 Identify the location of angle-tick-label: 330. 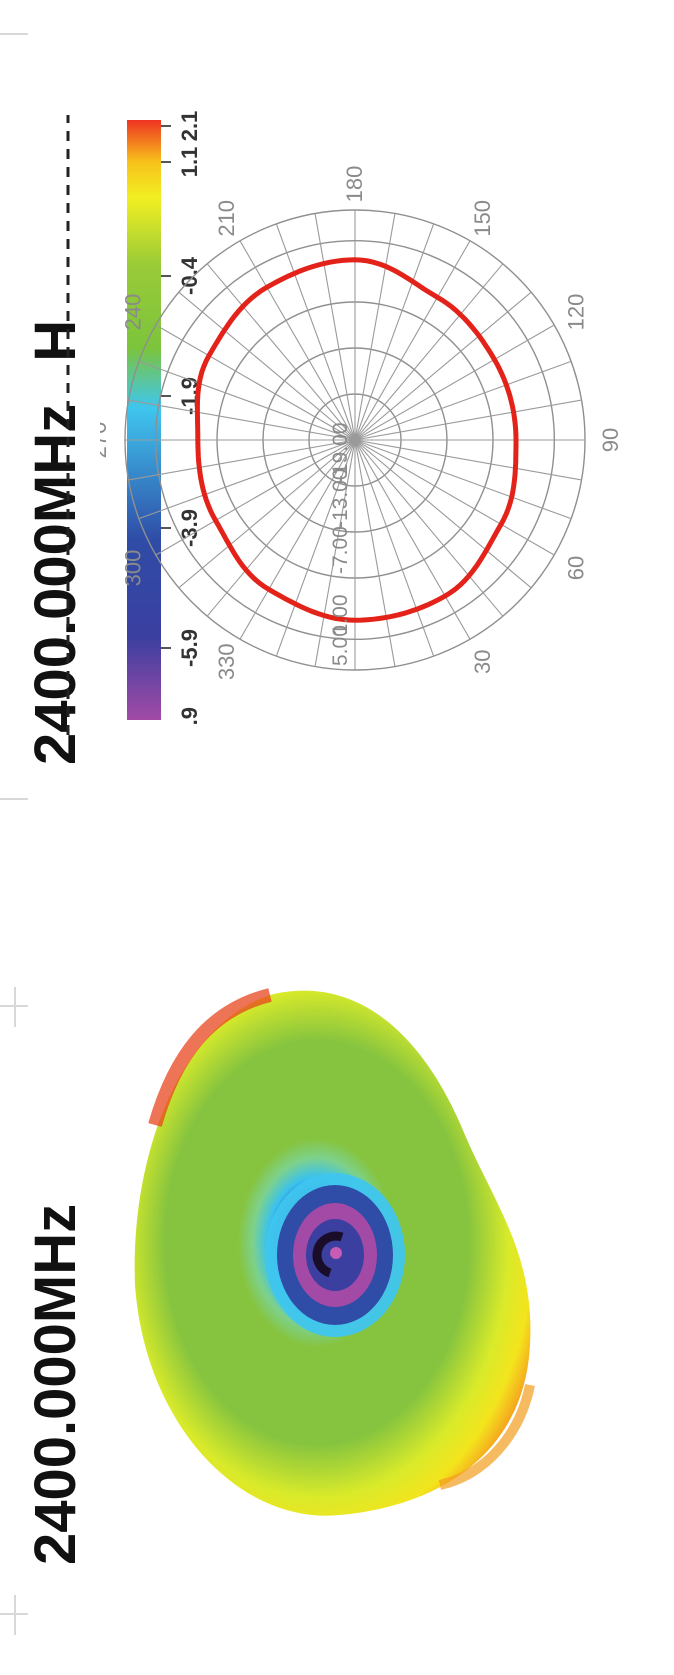
(226, 661).